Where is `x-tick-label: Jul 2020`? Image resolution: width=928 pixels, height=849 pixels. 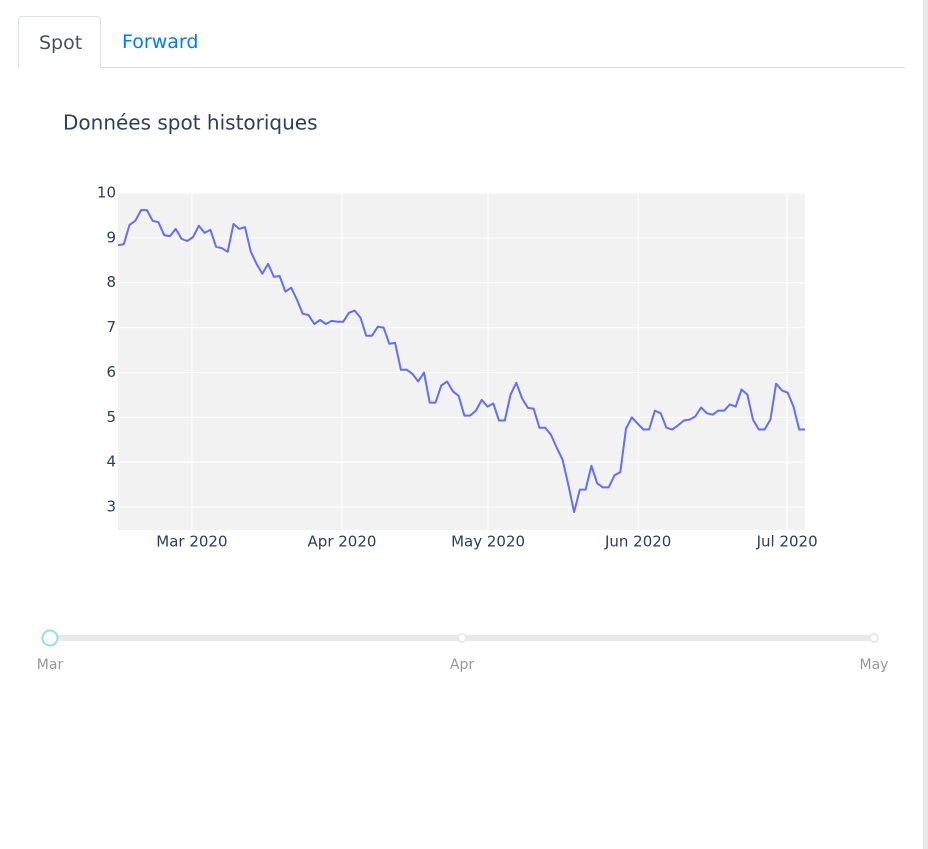 x-tick-label: Jul 2020 is located at coordinates (787, 542).